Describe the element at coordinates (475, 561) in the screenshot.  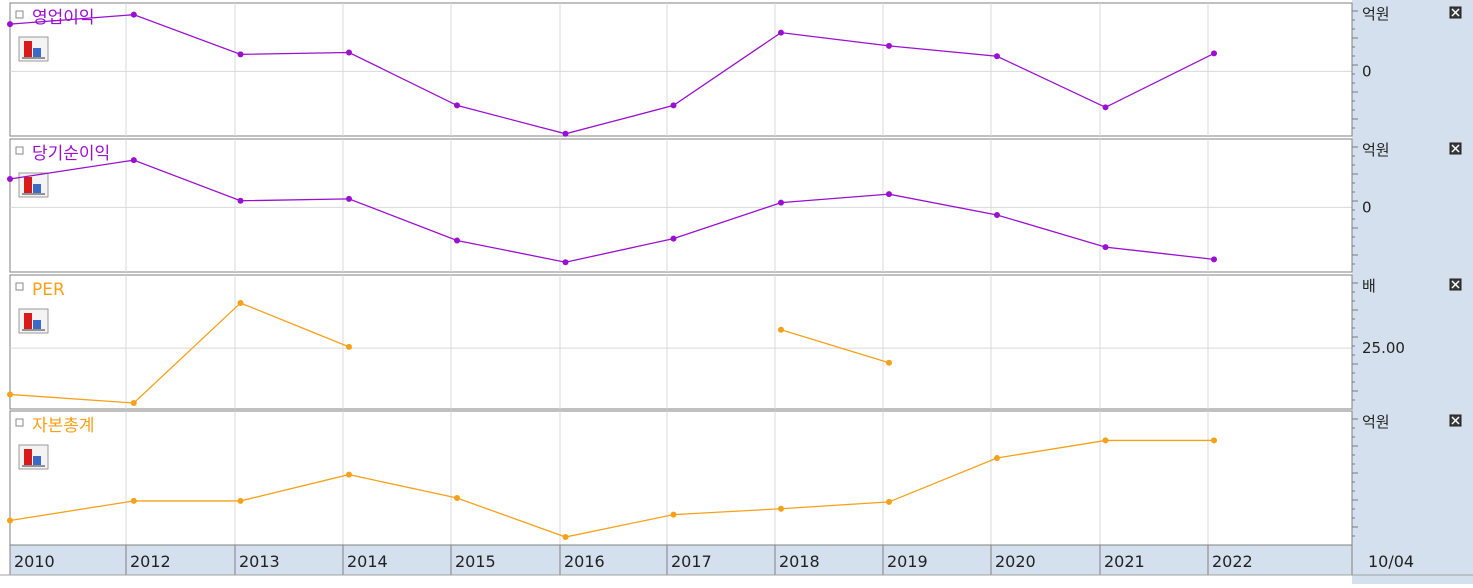
I see `x-axis-label: 2015` at that location.